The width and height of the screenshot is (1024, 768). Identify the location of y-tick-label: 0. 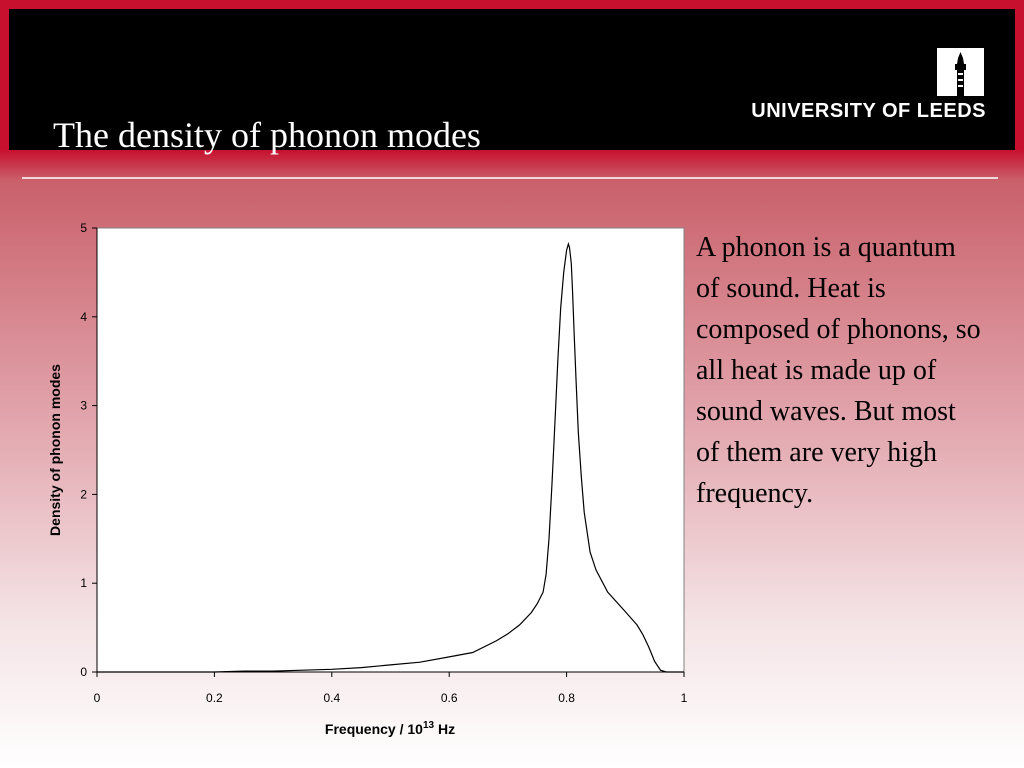
(83, 672).